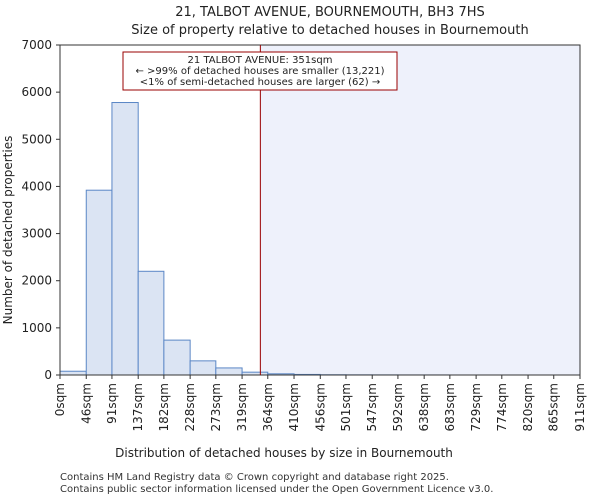  I want to click on x-tick-label: 683sqm, so click(450, 407).